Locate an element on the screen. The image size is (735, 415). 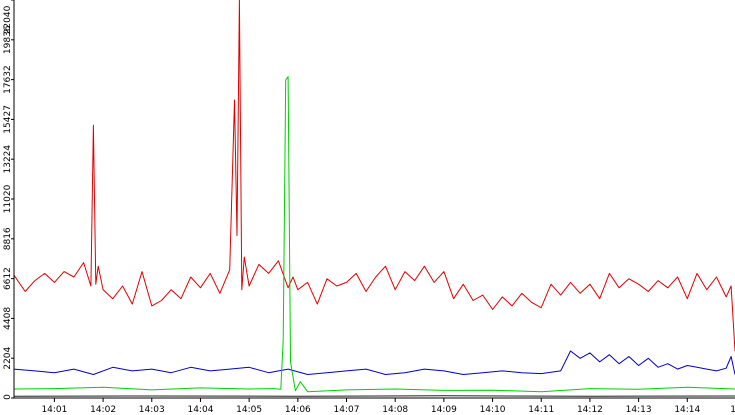
y-tick-label: 4408 is located at coordinates (8, 318).